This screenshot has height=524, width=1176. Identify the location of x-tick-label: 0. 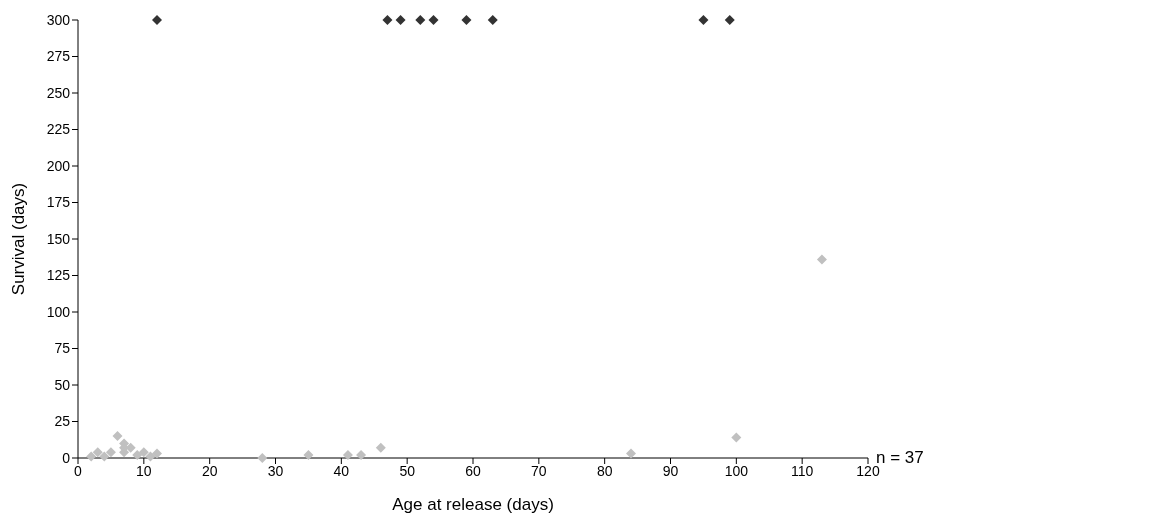
(78, 470).